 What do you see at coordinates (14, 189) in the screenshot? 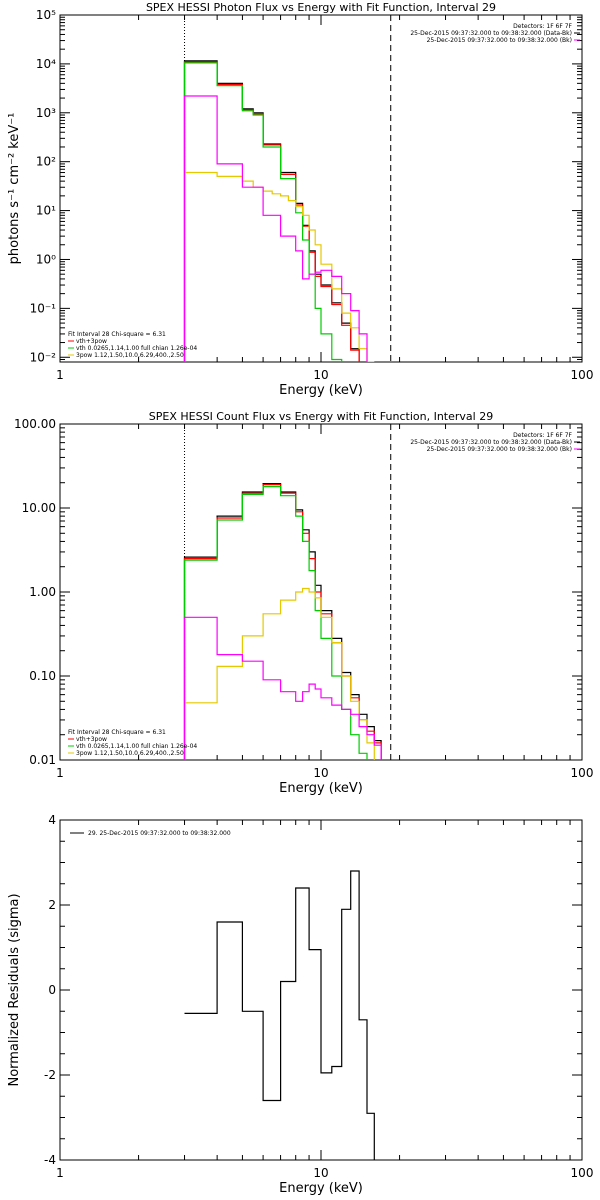
I see `y-axis-label: photons s⁻¹ cm⁻² keV⁻¹` at bounding box center [14, 189].